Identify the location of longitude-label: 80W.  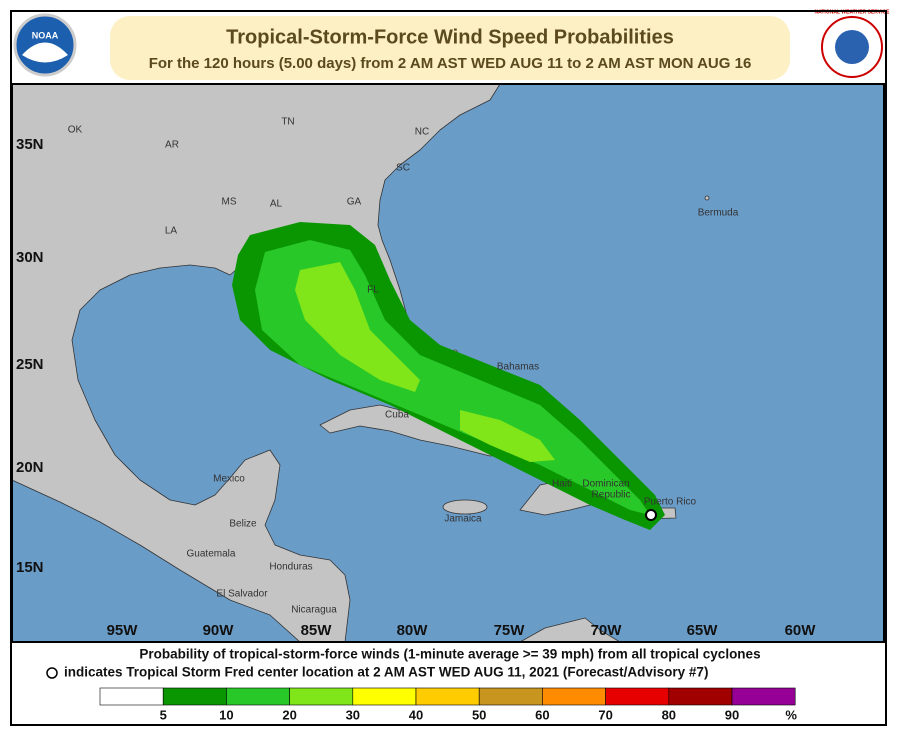
(413, 630).